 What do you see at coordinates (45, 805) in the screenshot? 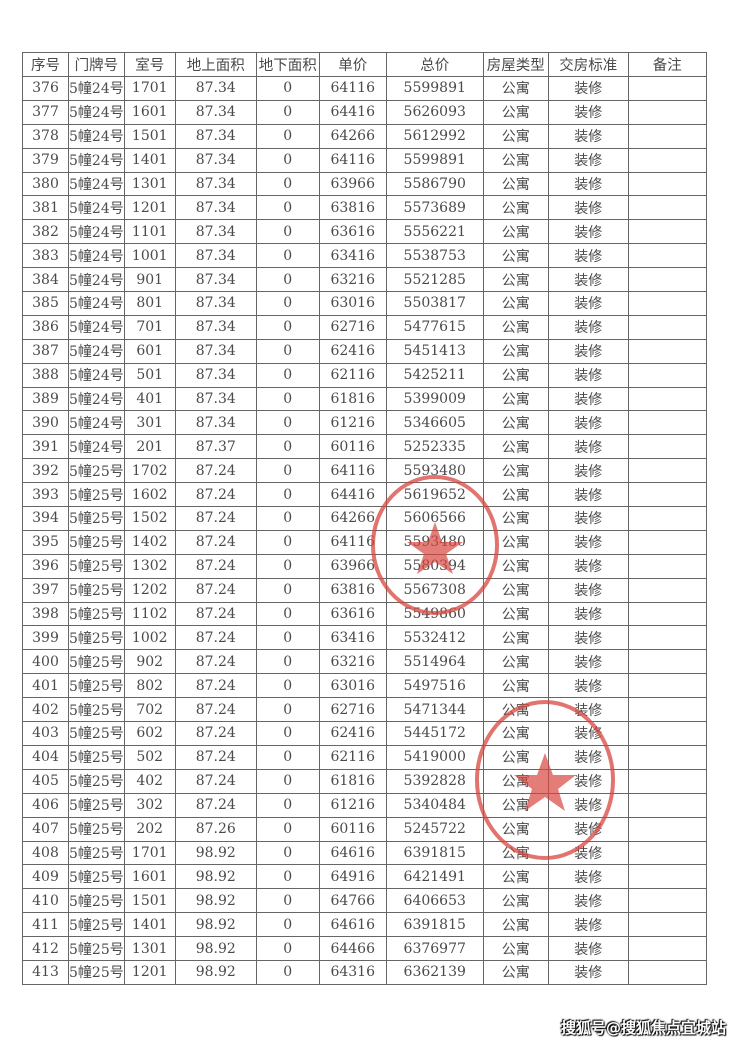
I see `table-cell: 406` at bounding box center [45, 805].